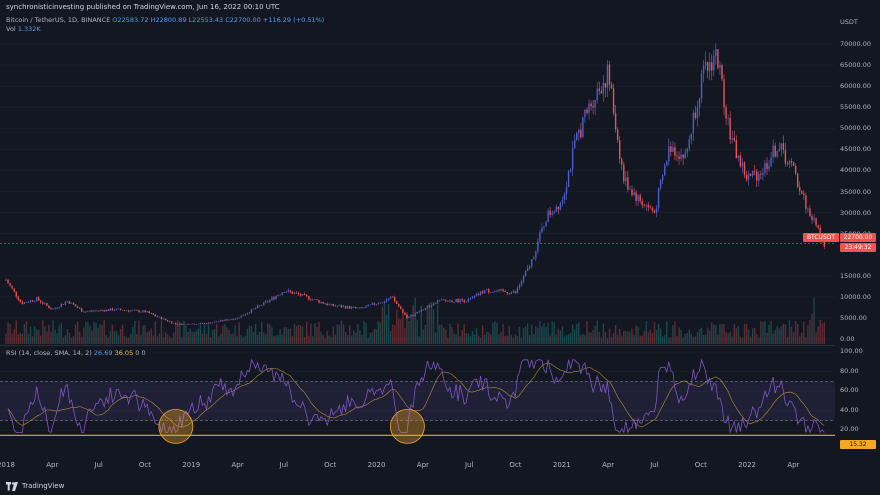 The height and width of the screenshot is (495, 880). I want to click on volume-legend: Vol 1.332K, so click(23, 29).